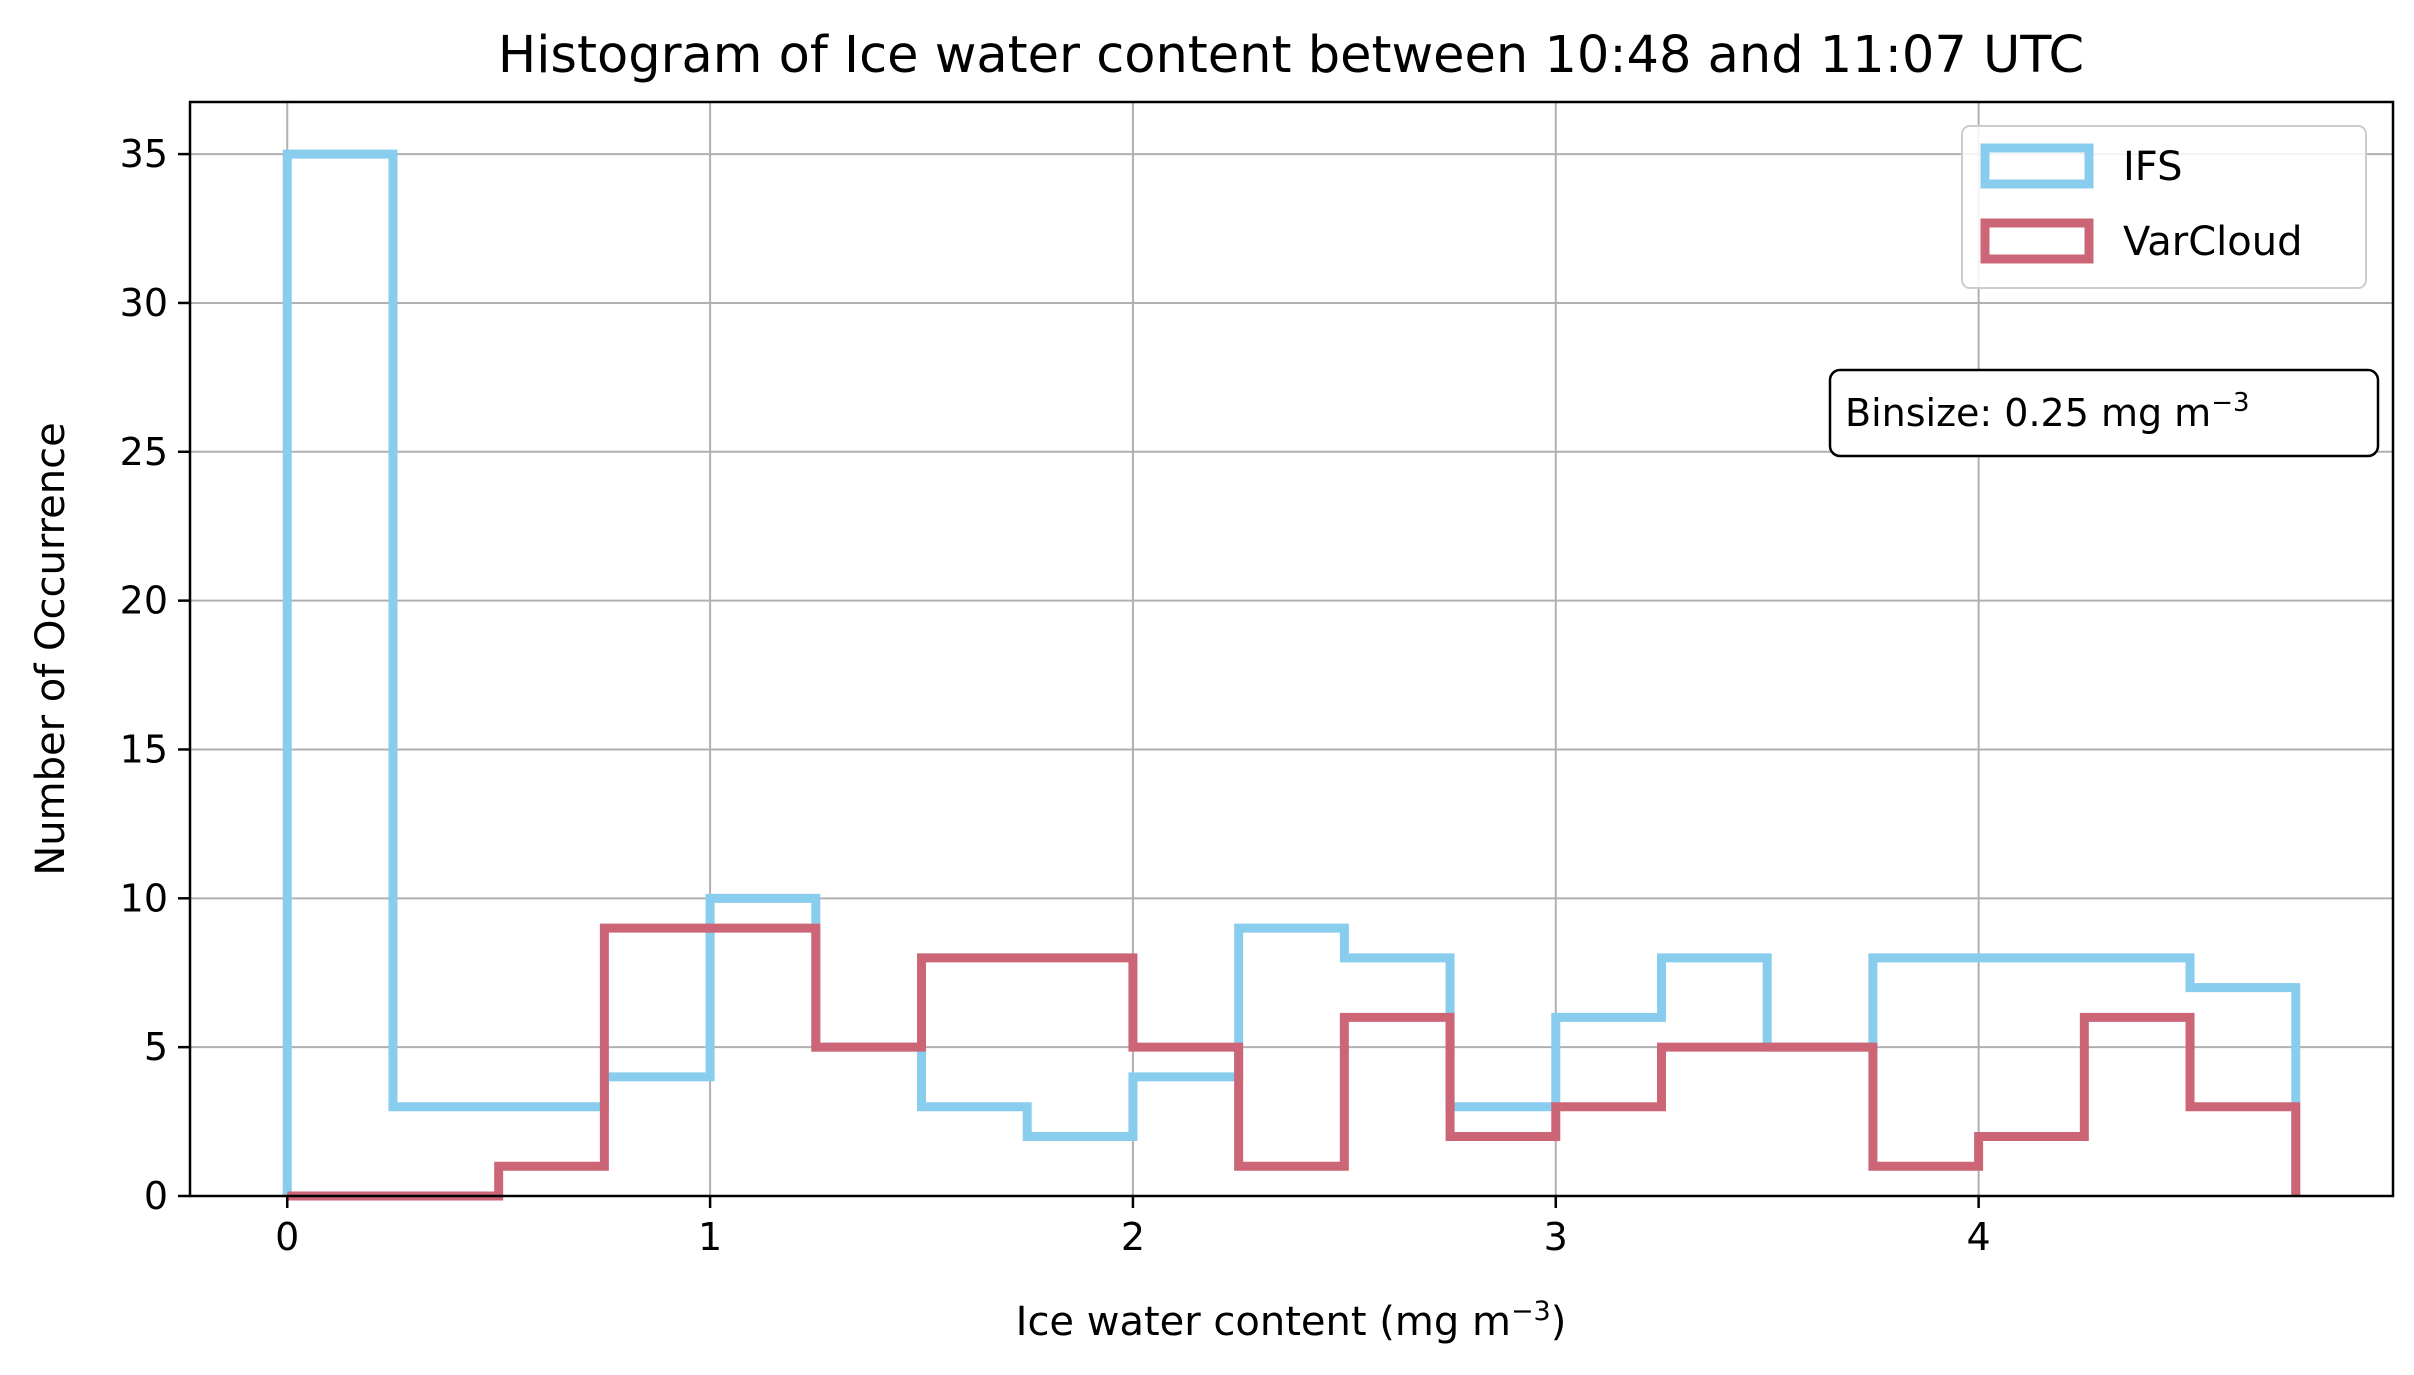 The height and width of the screenshot is (1375, 2414). Describe the element at coordinates (287, 1237) in the screenshot. I see `x-tick-label-0: 0` at that location.